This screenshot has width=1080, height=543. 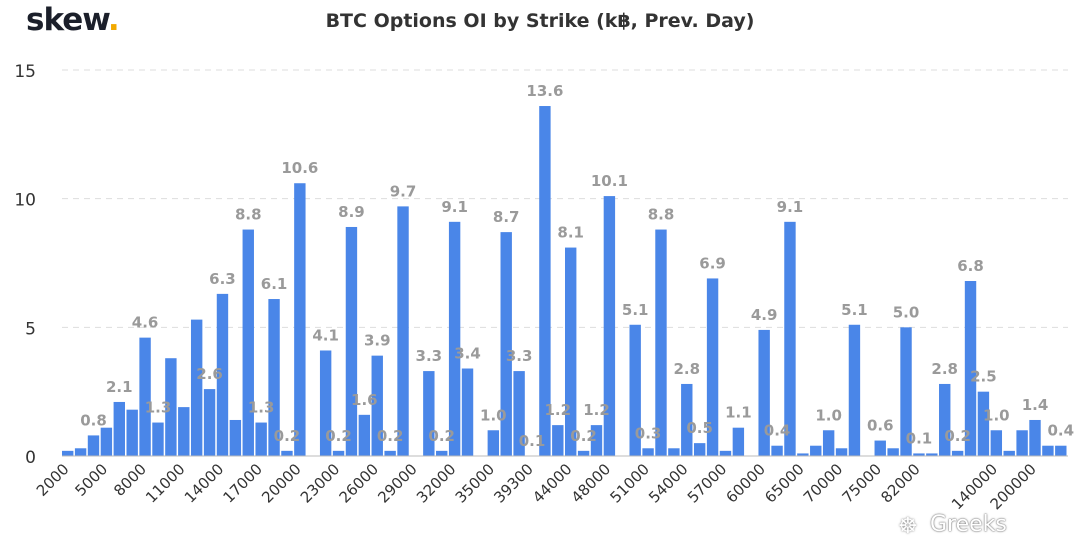 I want to click on data-label: 4.1, so click(x=325, y=335).